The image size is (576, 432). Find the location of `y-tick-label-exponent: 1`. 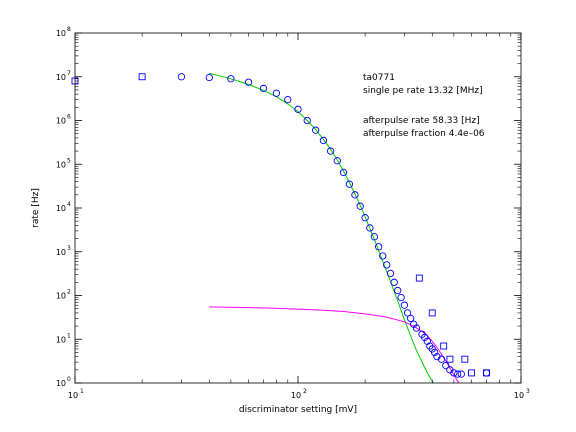

y-tick-label-exponent: 1 is located at coordinates (69, 335).